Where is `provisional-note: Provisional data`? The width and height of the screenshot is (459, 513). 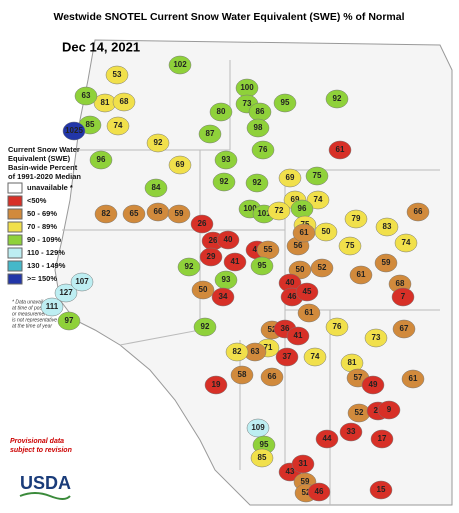
provisional-note: Provisional data is located at coordinates (37, 441).